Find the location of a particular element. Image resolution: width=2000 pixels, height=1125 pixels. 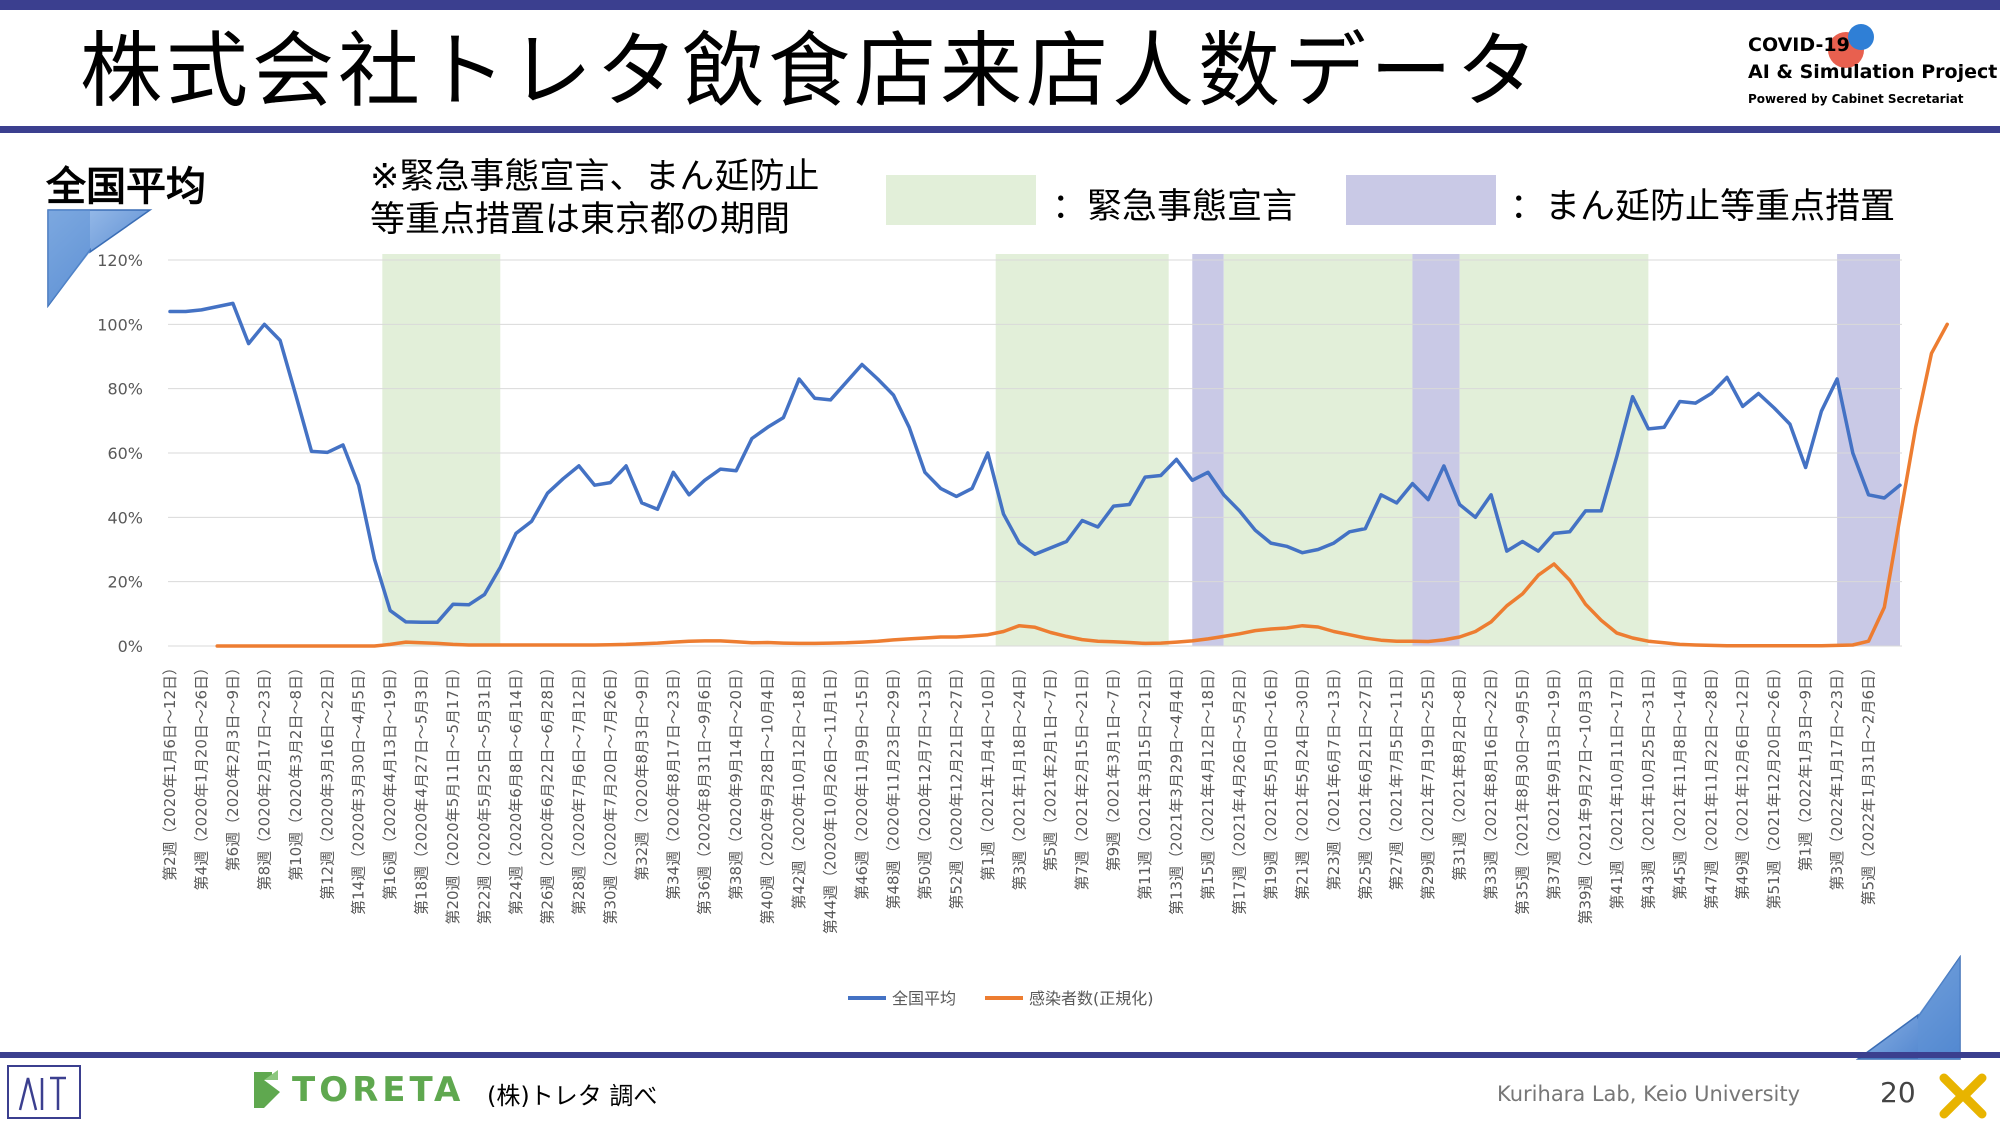

x-tick-label: 第18週（2020年4月27日～5月3日） is located at coordinates (422, 787).